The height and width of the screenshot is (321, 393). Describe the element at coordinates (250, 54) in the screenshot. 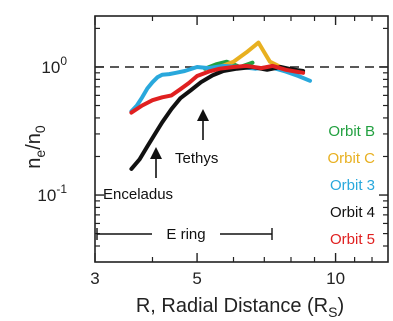

I see `series-line-orbit-c` at that location.